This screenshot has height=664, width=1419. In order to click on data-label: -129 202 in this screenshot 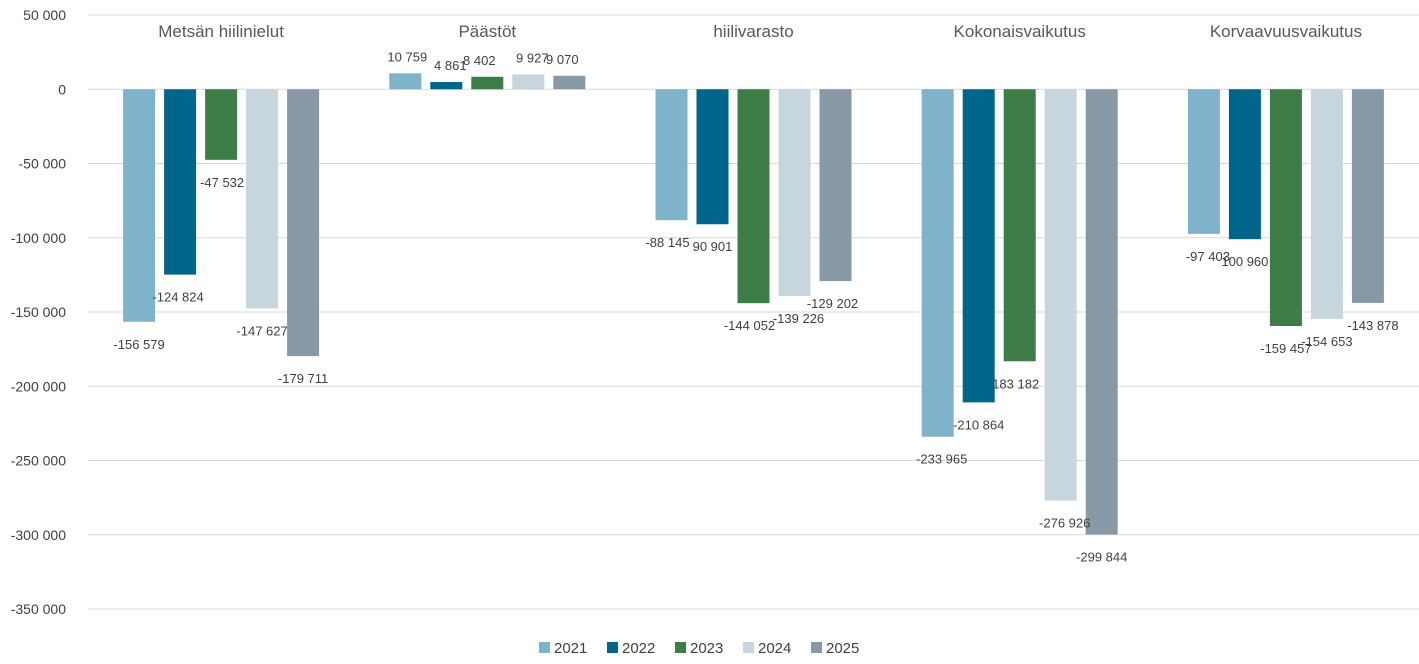, I will do `click(832, 303)`.